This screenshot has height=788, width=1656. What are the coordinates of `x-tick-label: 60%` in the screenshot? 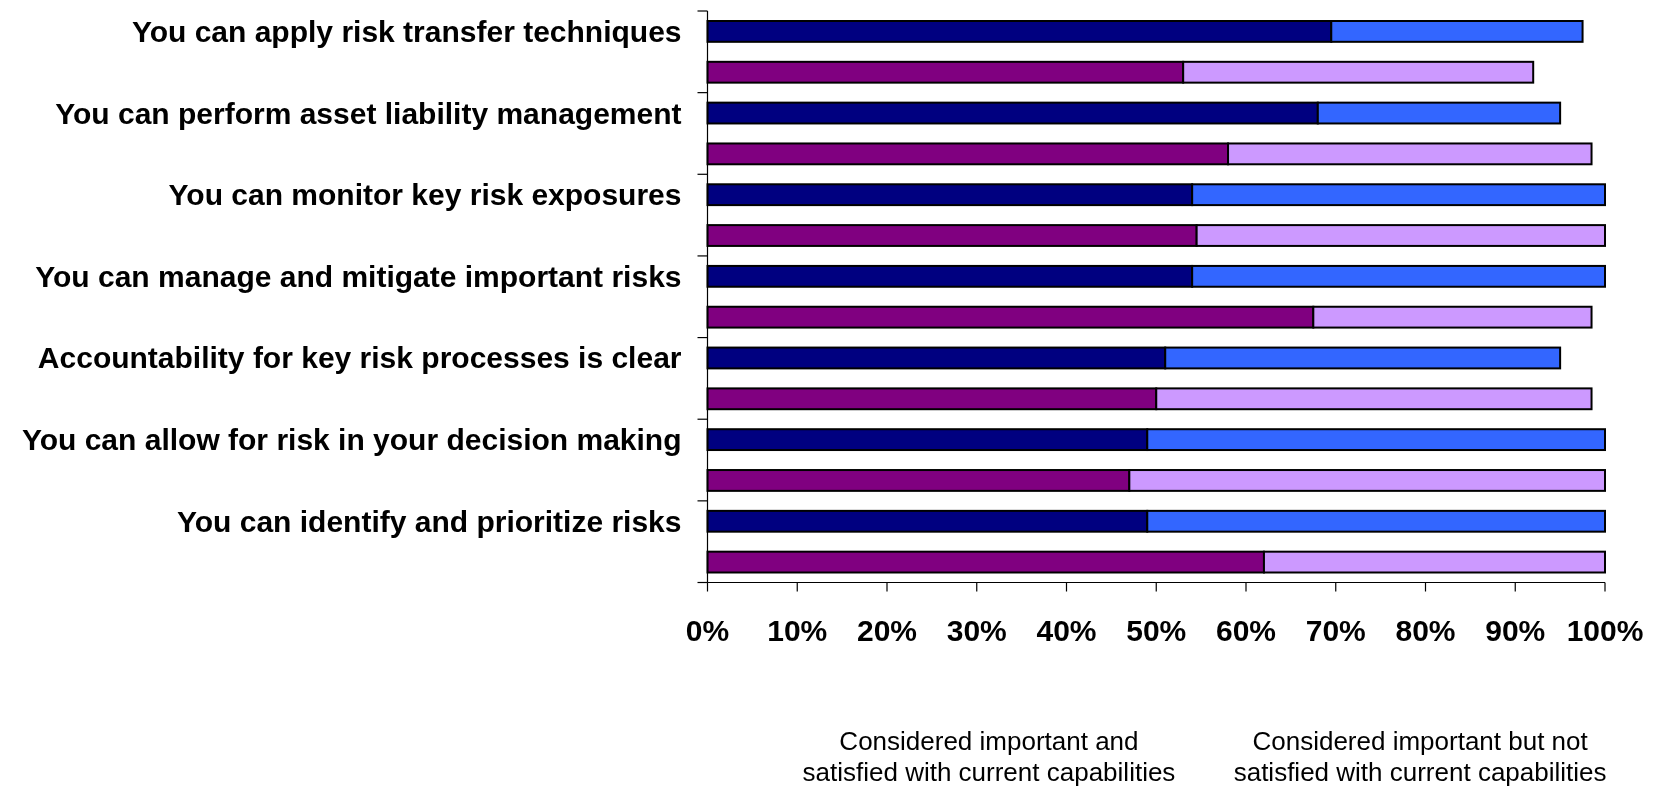 It's located at (1246, 630).